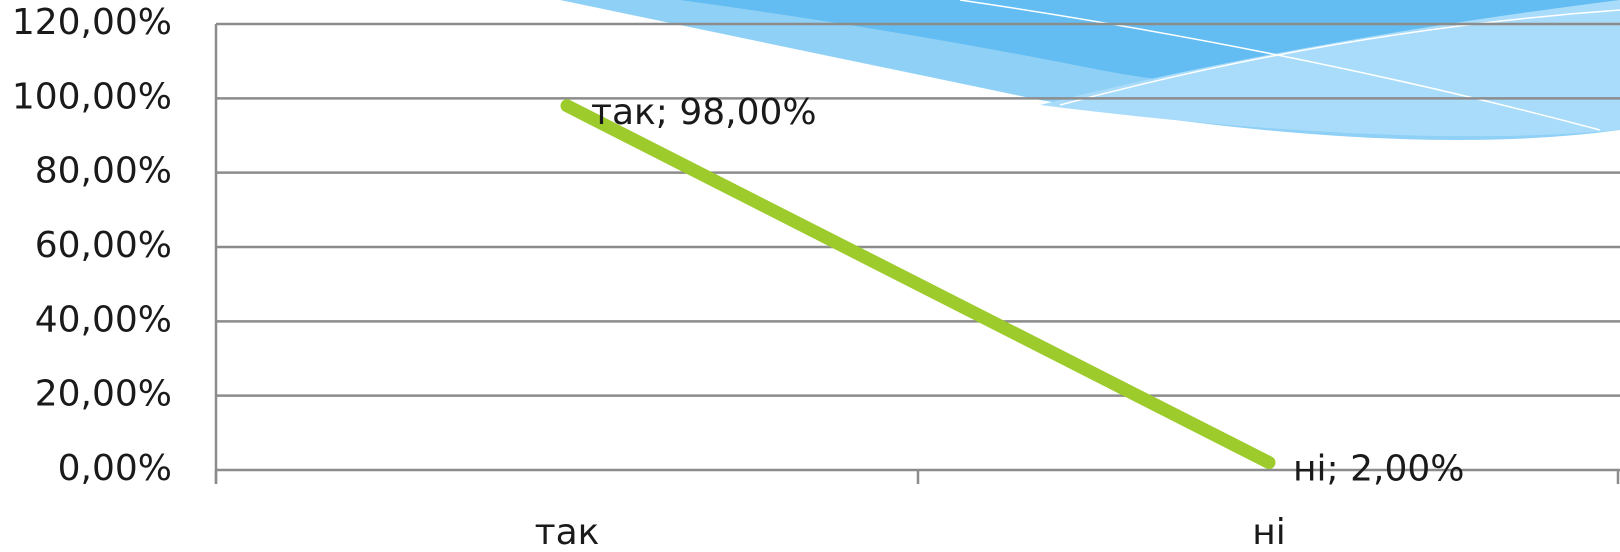  What do you see at coordinates (92, 22) in the screenshot?
I see `y-tick-label: 120,00%` at bounding box center [92, 22].